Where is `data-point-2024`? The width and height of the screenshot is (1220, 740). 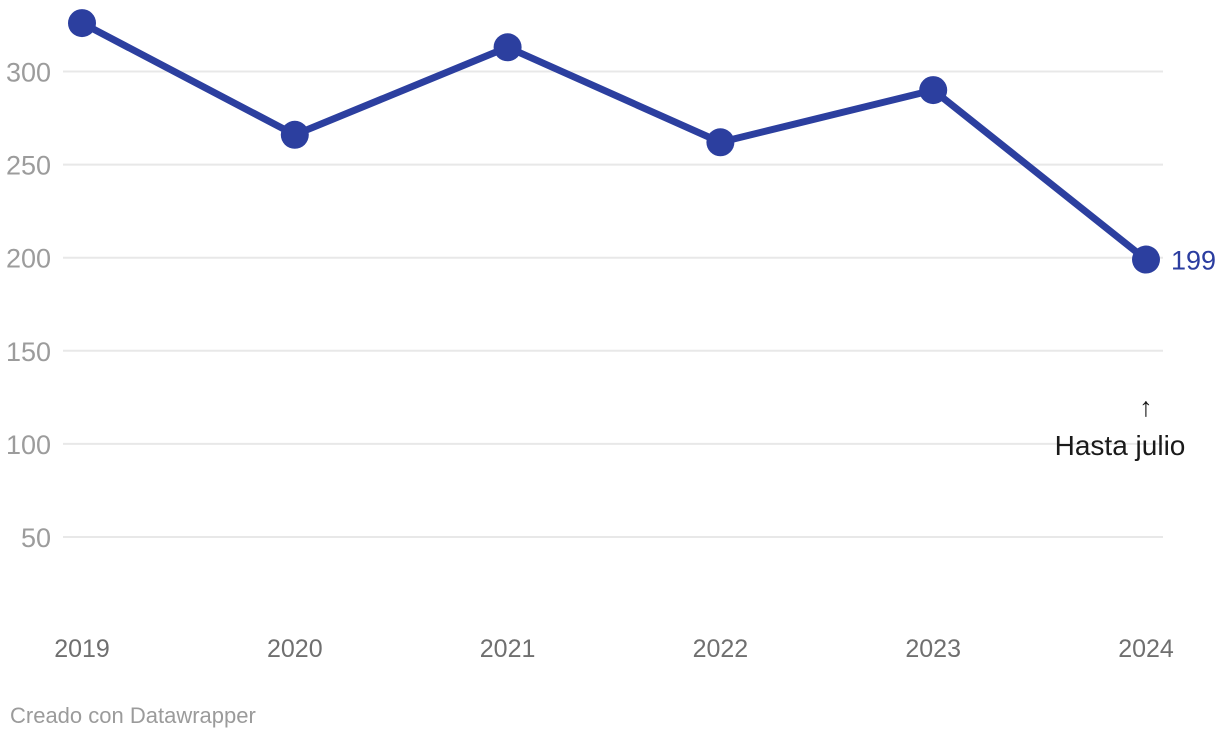 data-point-2024 is located at coordinates (1146, 259).